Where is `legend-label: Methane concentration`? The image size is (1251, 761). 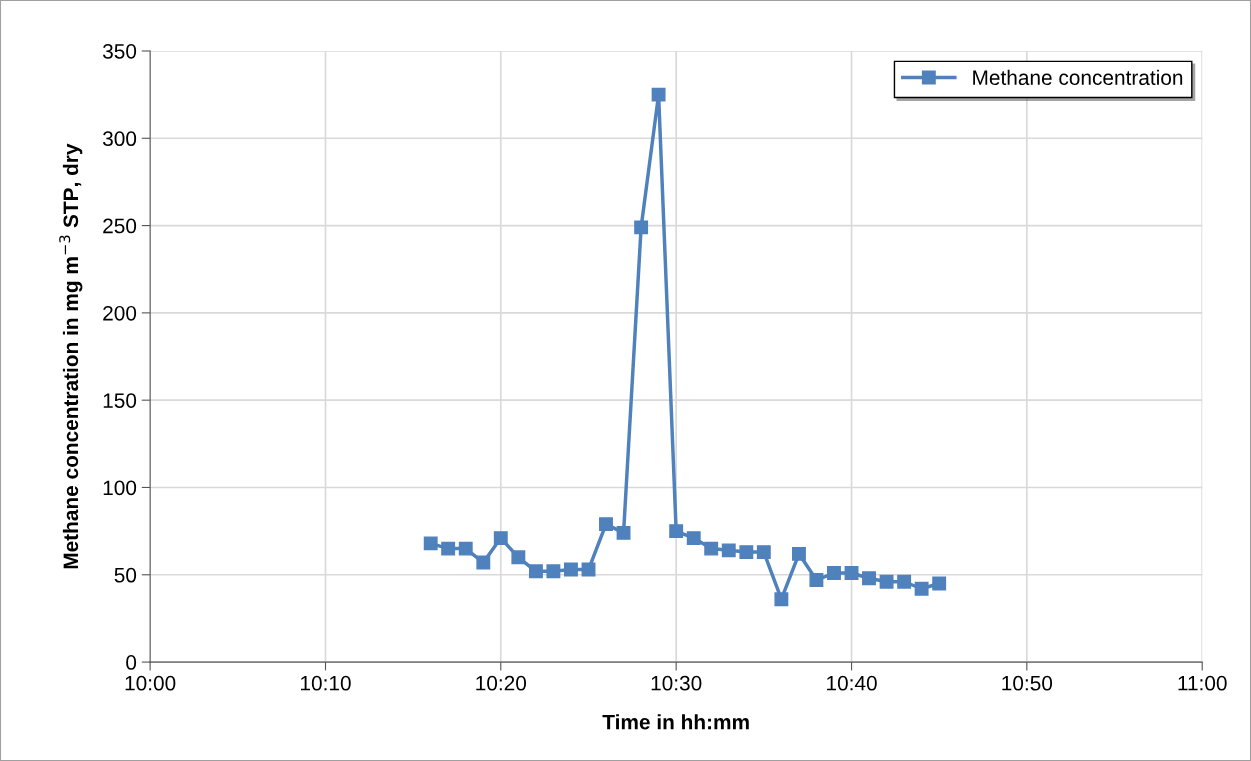 legend-label: Methane concentration is located at coordinates (1078, 77).